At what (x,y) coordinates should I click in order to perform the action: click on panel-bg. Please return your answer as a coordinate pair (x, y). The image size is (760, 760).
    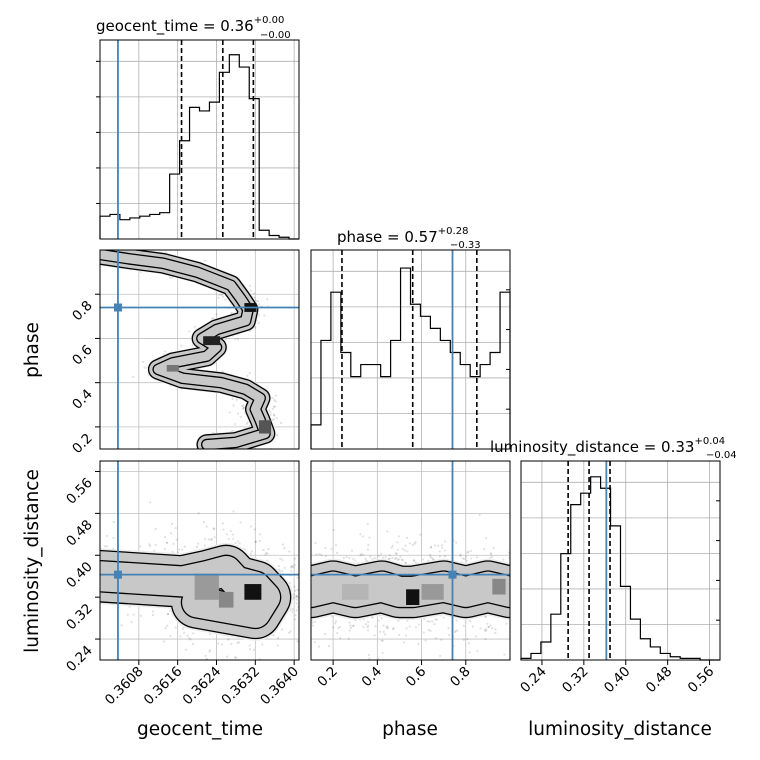
    Looking at the image, I should click on (199, 139).